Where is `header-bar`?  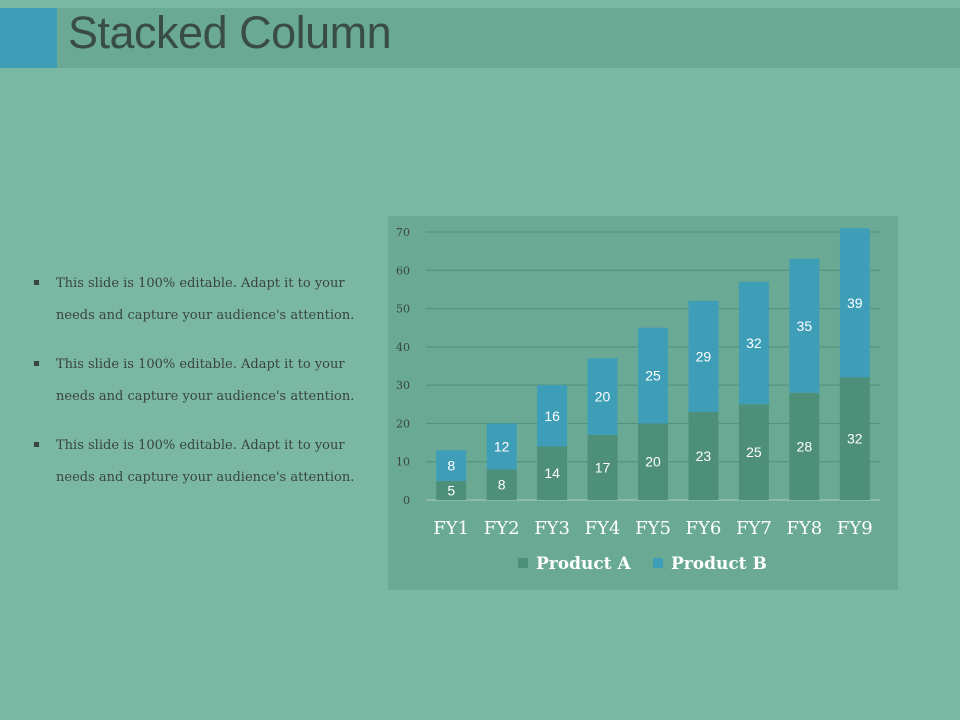
header-bar is located at coordinates (480, 38).